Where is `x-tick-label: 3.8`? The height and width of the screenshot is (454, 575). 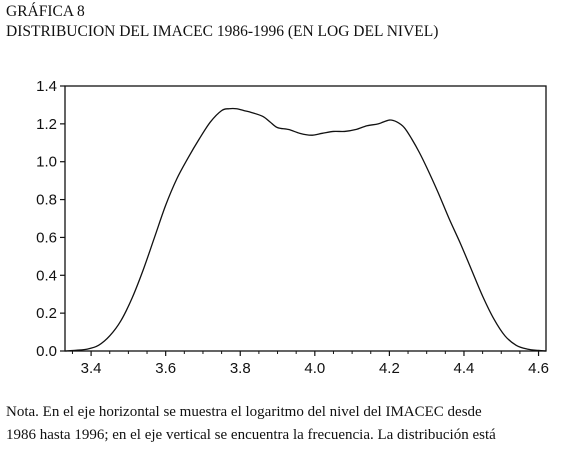 x-tick-label: 3.8 is located at coordinates (240, 368).